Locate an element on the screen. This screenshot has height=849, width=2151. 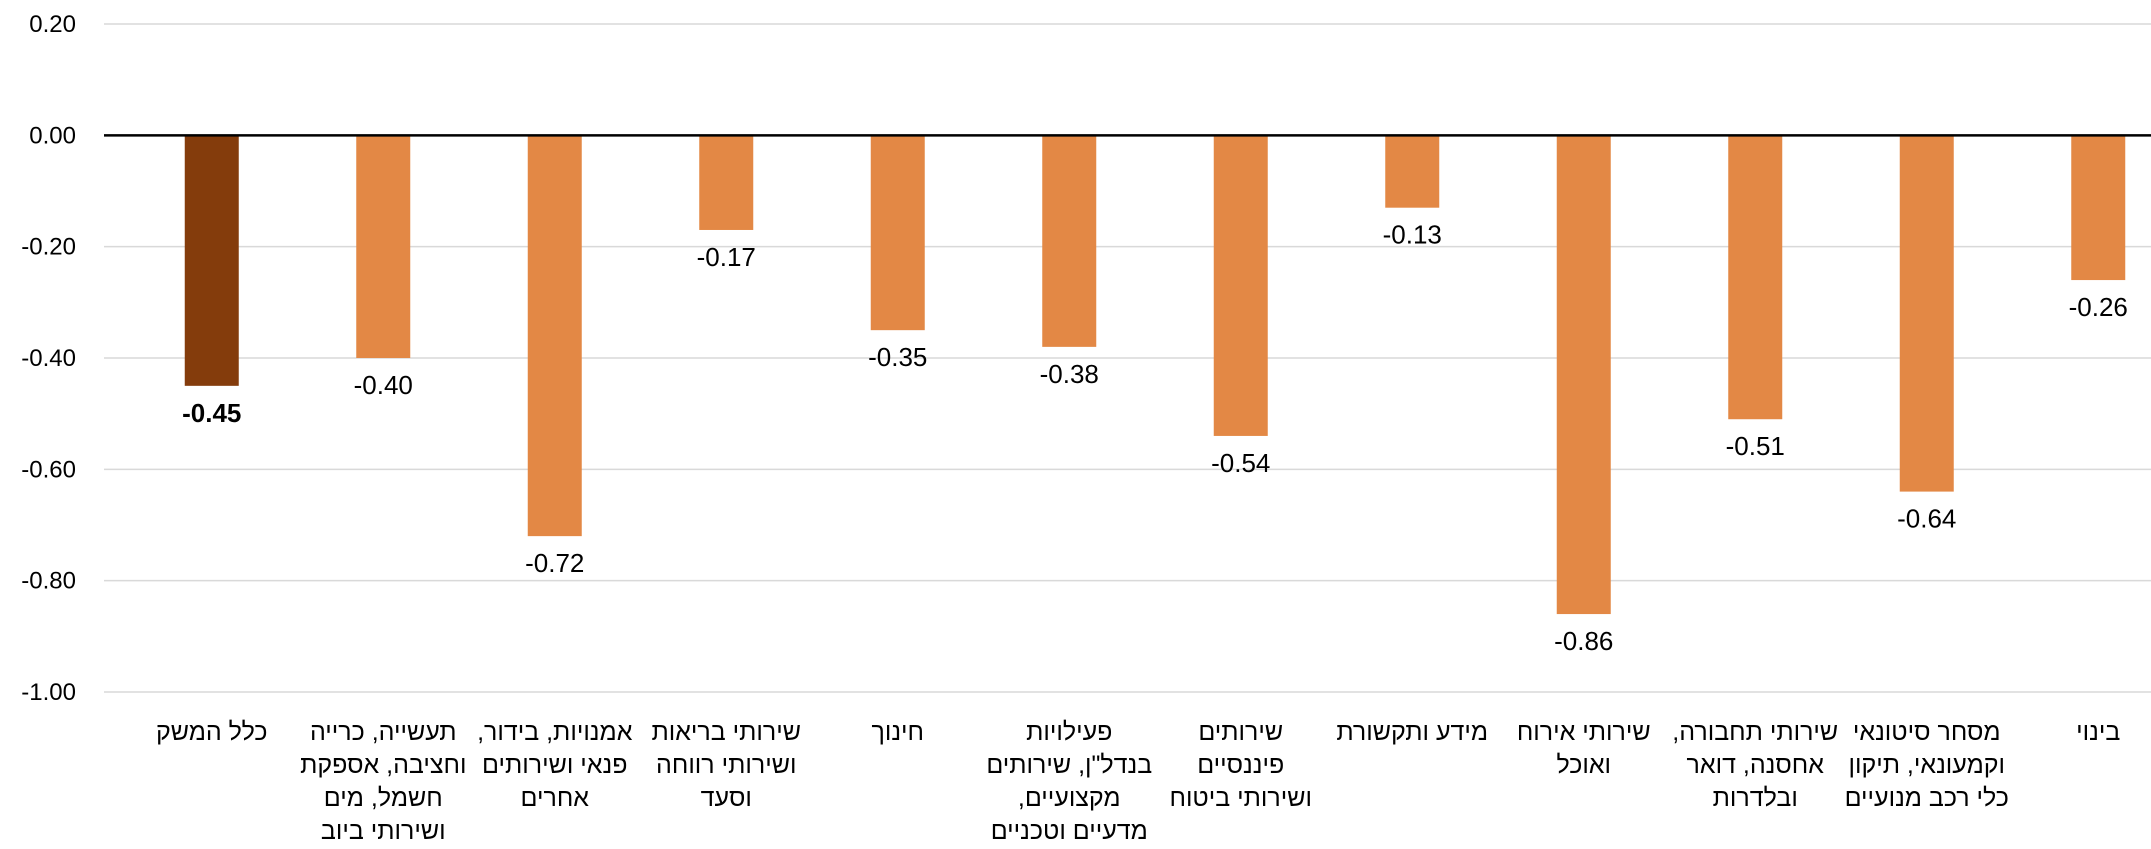
category-label-line: אחרים is located at coordinates (555, 798).